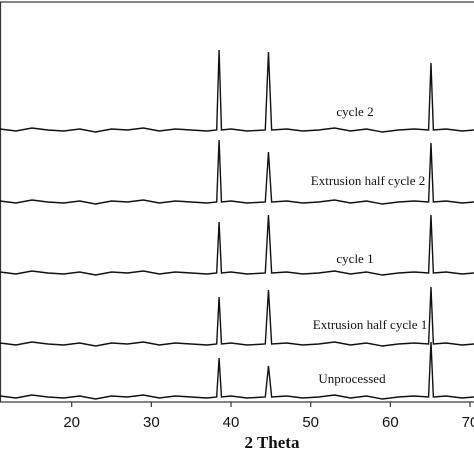 The width and height of the screenshot is (474, 474). Describe the element at coordinates (352, 378) in the screenshot. I see `trace-label: Unprocessed` at that location.